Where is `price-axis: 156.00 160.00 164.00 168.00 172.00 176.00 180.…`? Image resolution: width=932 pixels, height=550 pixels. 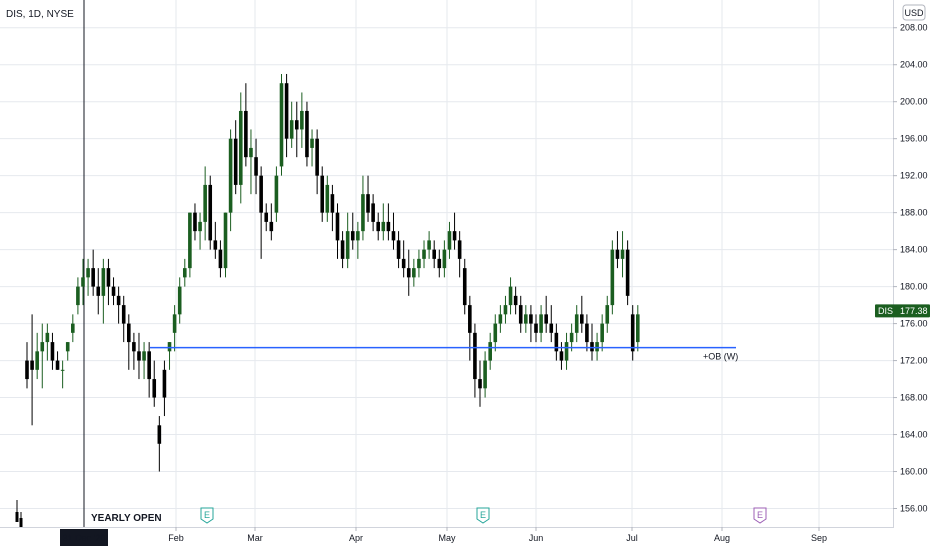 price-axis: 156.00 160.00 164.00 168.00 172.00 176.00 180.… is located at coordinates (910, 268).